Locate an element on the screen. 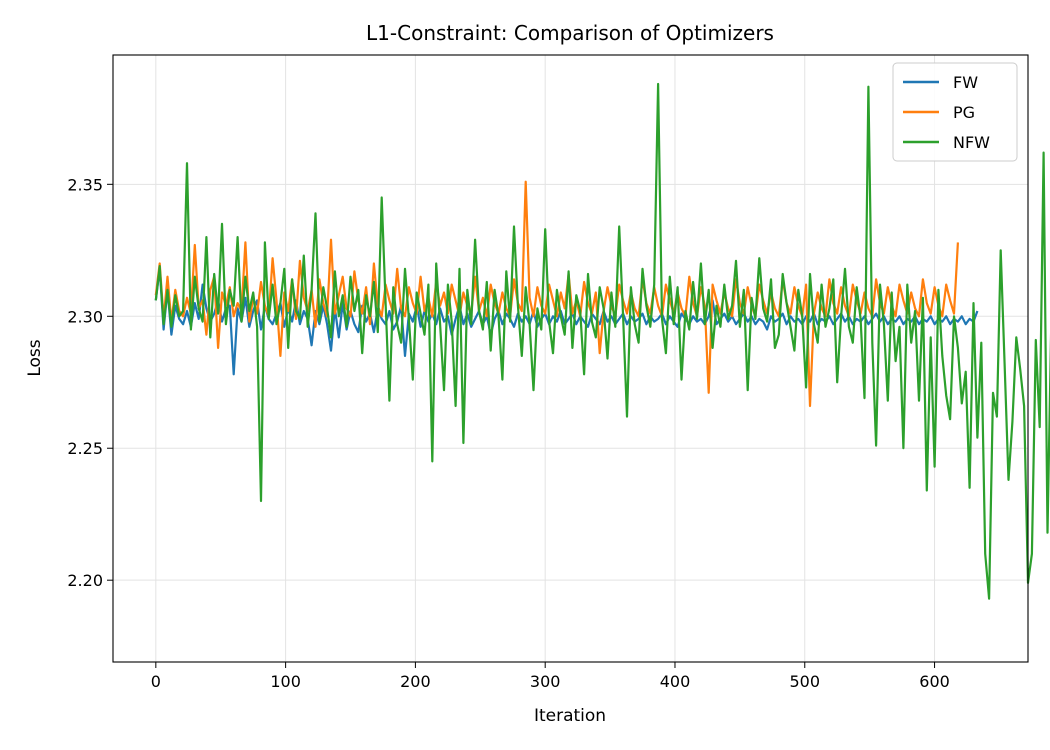 This screenshot has height=750, width=1050. x-tick-label: 200 is located at coordinates (415, 681).